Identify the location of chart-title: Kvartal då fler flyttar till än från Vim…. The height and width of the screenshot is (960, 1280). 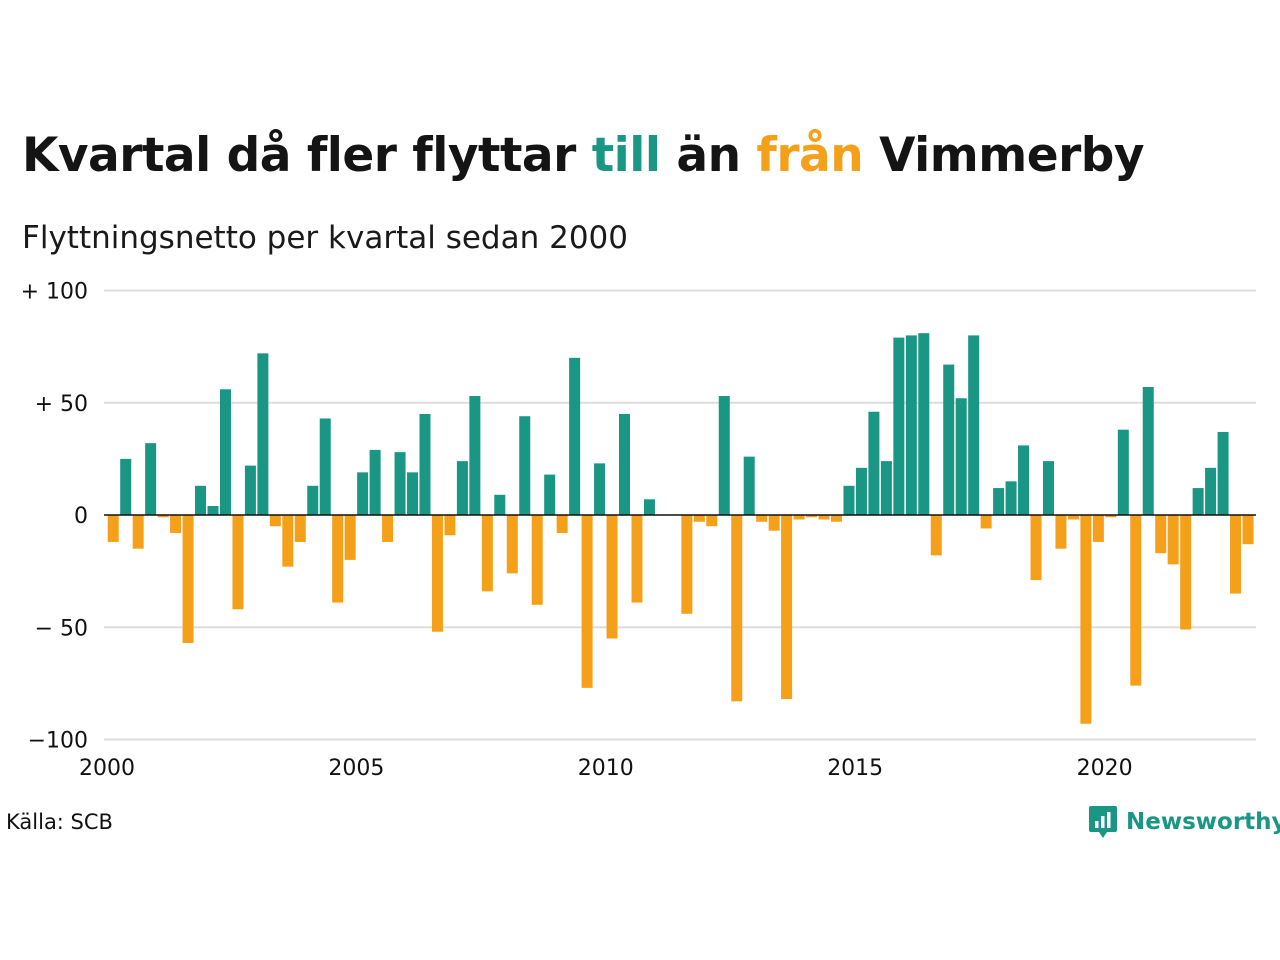
(583, 155).